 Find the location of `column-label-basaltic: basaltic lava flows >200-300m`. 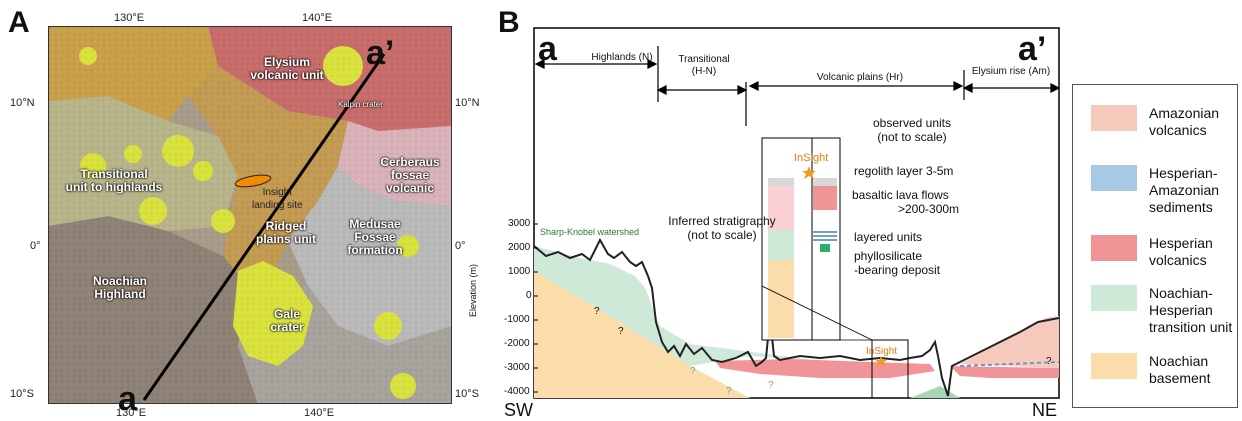

column-label-basaltic: basaltic lava flows >200-300m is located at coordinates (906, 202).